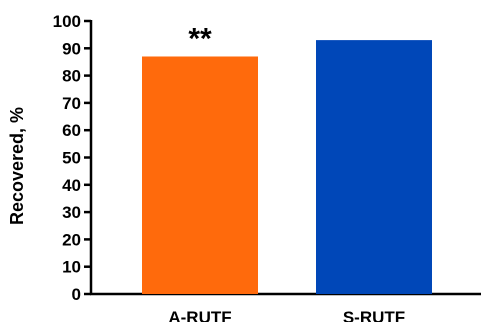 This screenshot has width=481, height=322. Describe the element at coordinates (200, 38) in the screenshot. I see `significance-annotation: **` at that location.